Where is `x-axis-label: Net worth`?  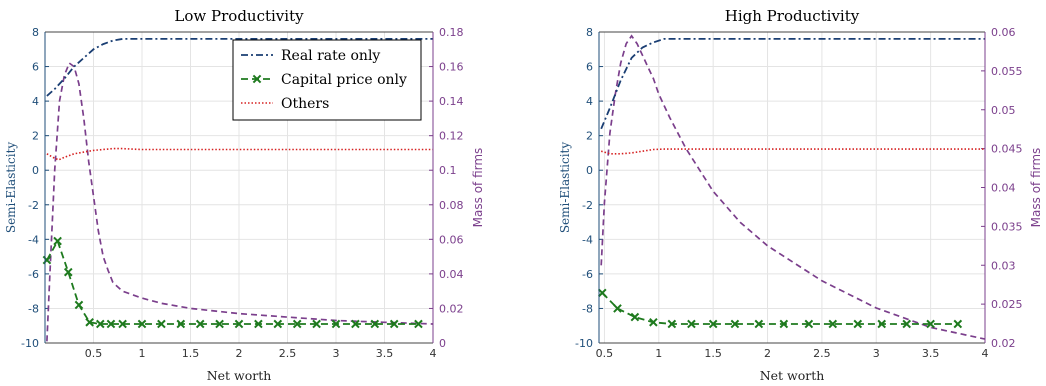 x-axis-label: Net worth is located at coordinates (239, 375).